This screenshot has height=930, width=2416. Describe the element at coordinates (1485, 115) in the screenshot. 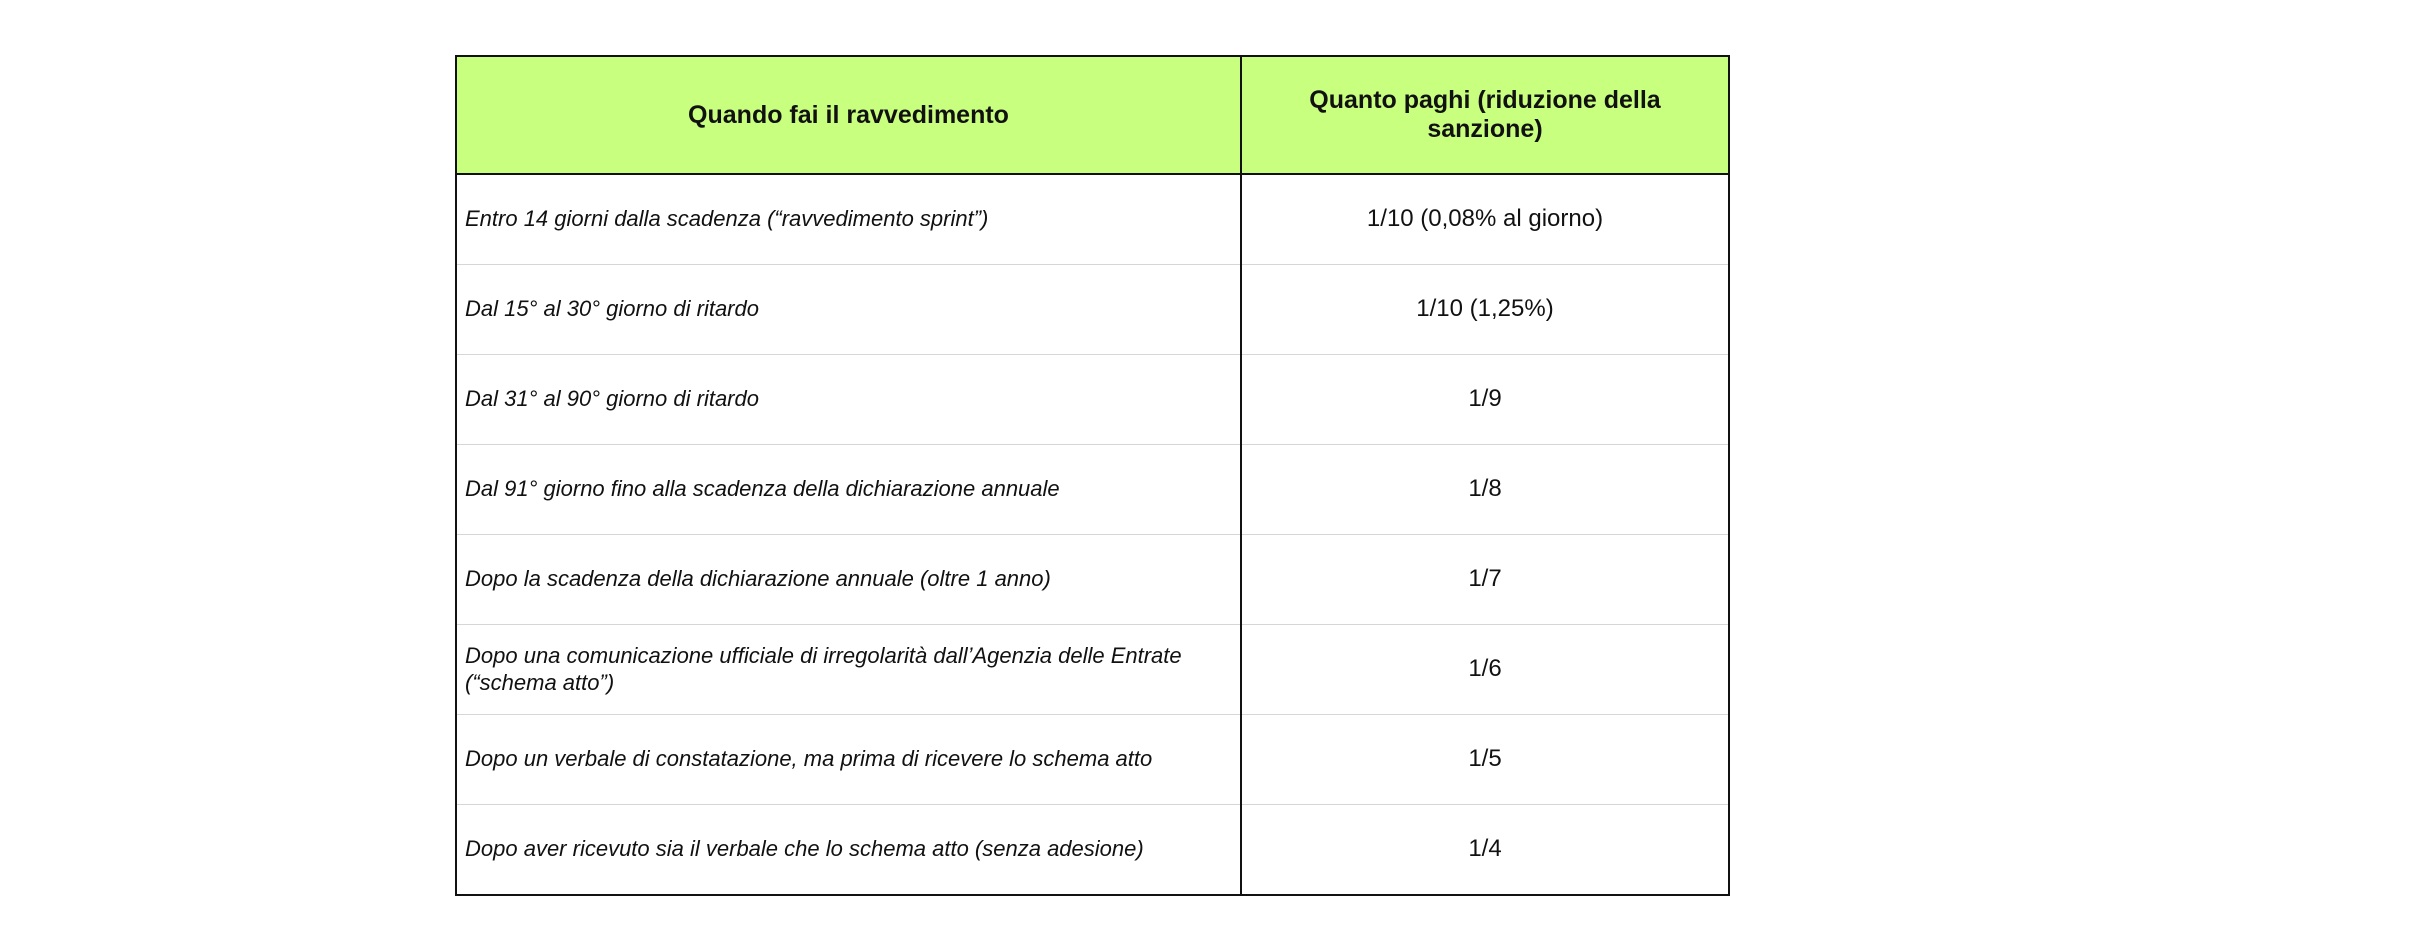

I see `header-cell: Quanto paghi (riduzione della sanzione)` at that location.